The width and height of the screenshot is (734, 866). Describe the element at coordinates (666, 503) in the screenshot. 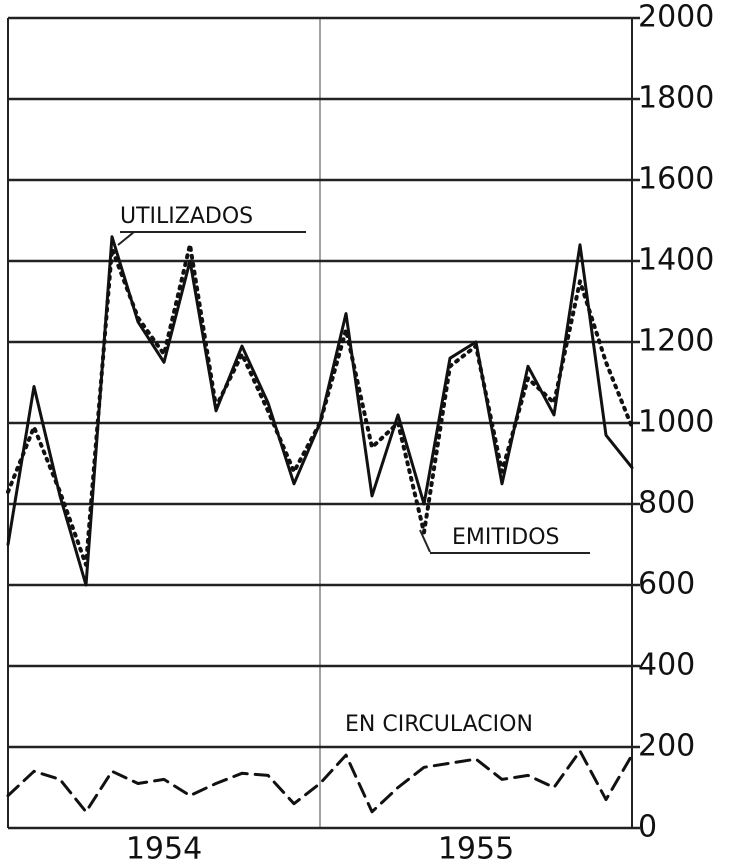

I see `y-tick-label: 800` at that location.